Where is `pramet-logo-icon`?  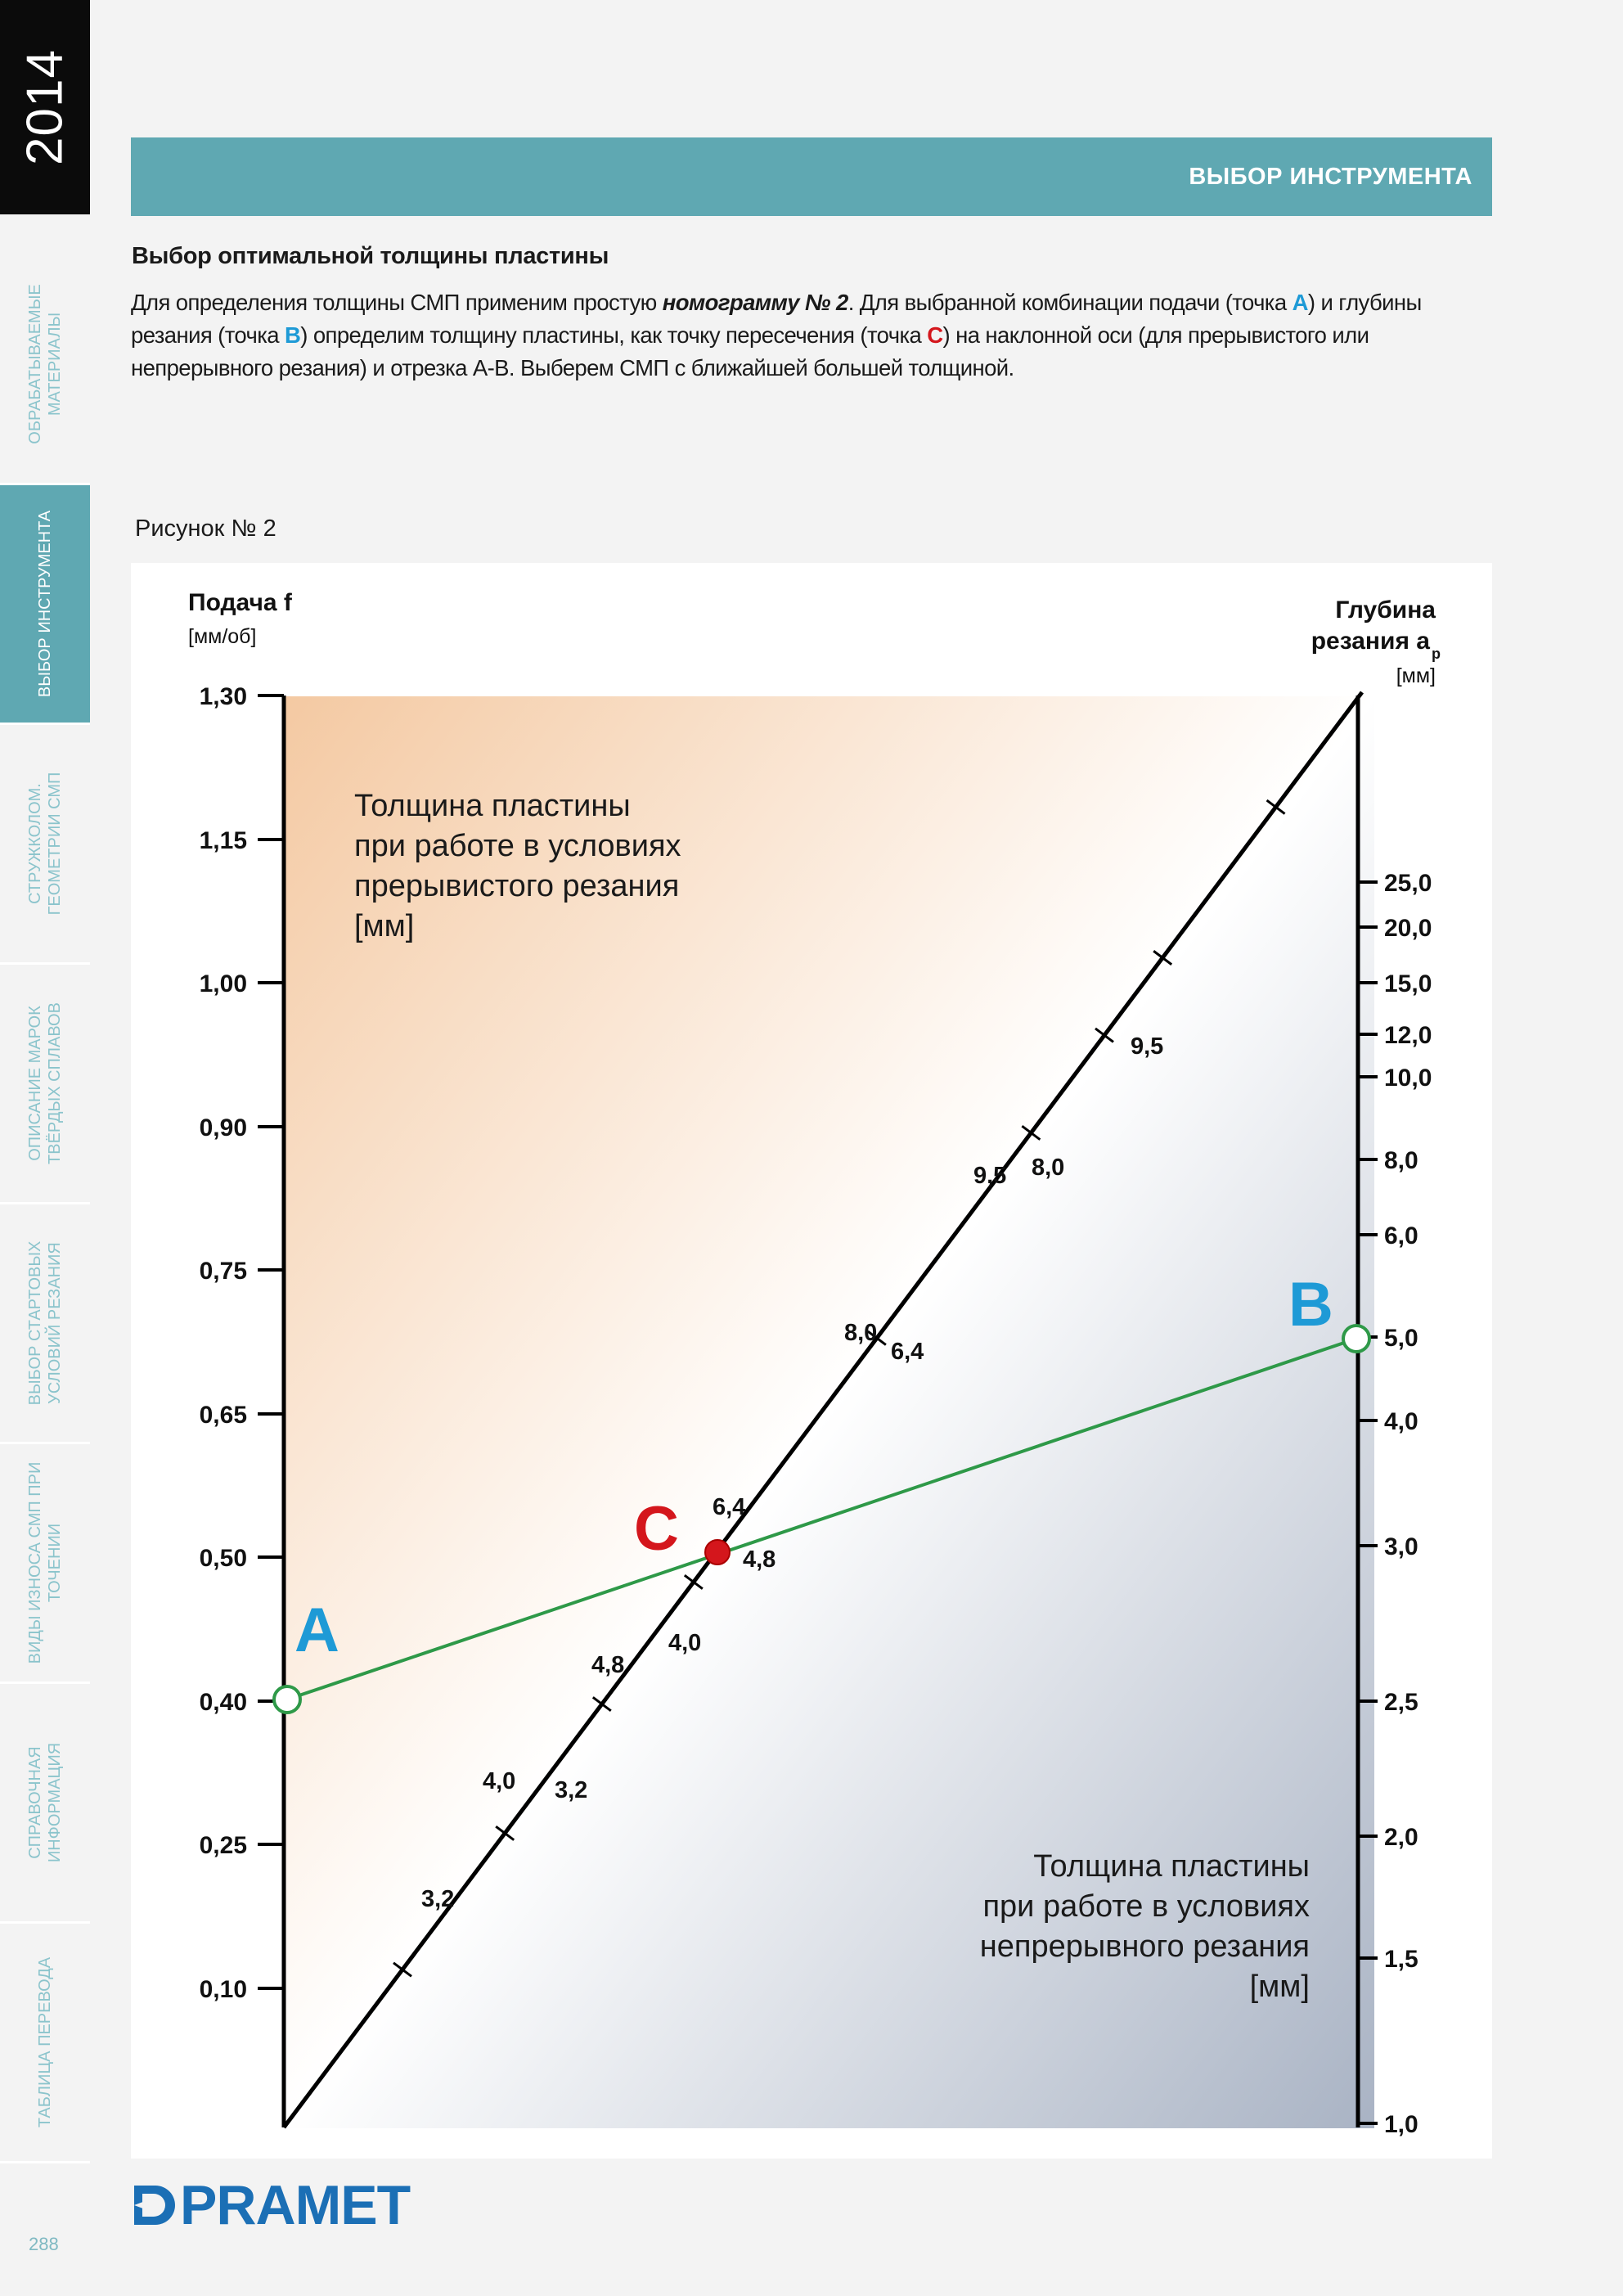
pramet-logo-icon is located at coordinates (154, 2205).